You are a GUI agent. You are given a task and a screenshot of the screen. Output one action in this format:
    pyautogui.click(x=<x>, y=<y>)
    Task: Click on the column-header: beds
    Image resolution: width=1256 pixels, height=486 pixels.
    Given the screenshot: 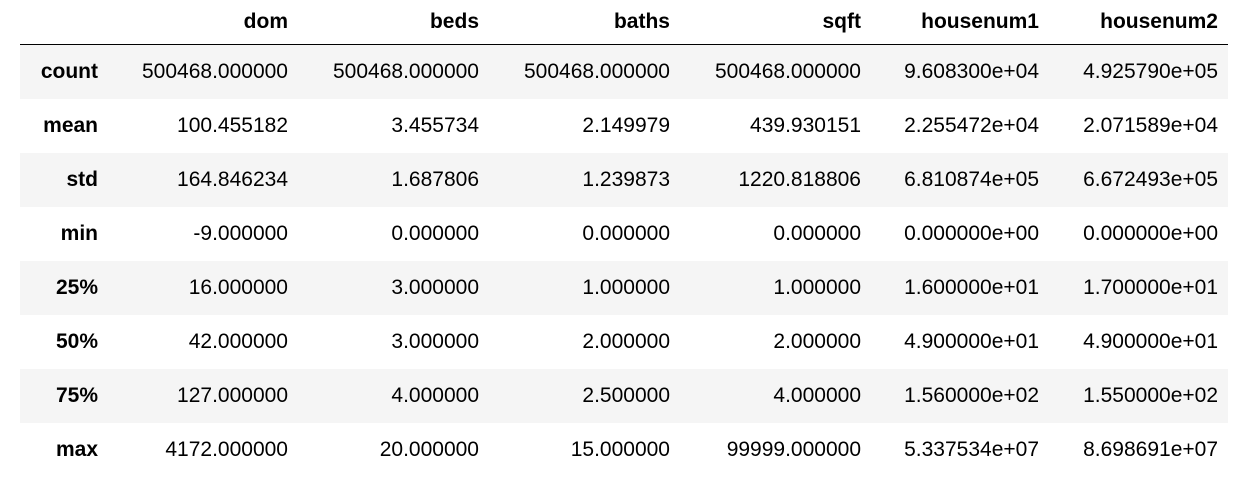 What is the action you would take?
    pyautogui.click(x=393, y=22)
    